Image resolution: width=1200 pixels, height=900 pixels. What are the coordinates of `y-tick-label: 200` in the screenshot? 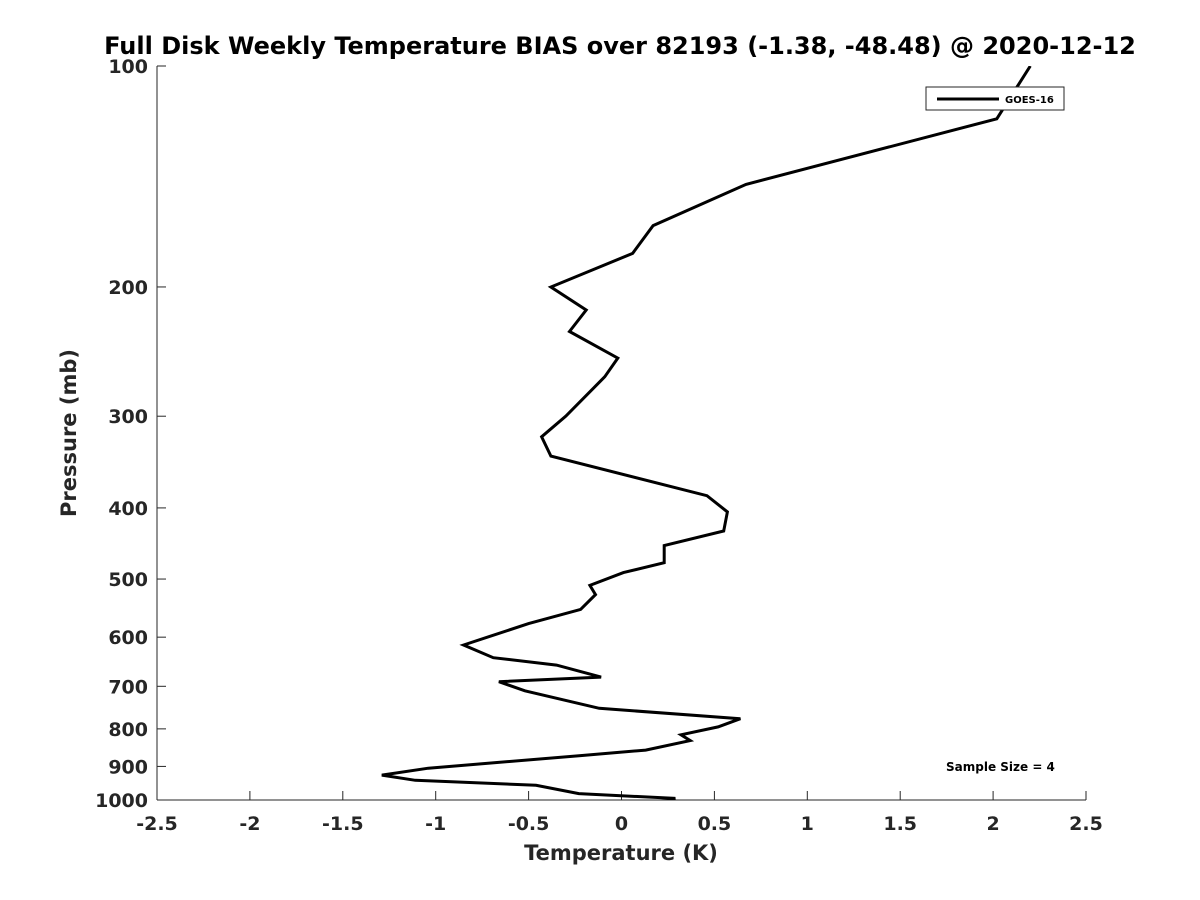 It's located at (128, 288).